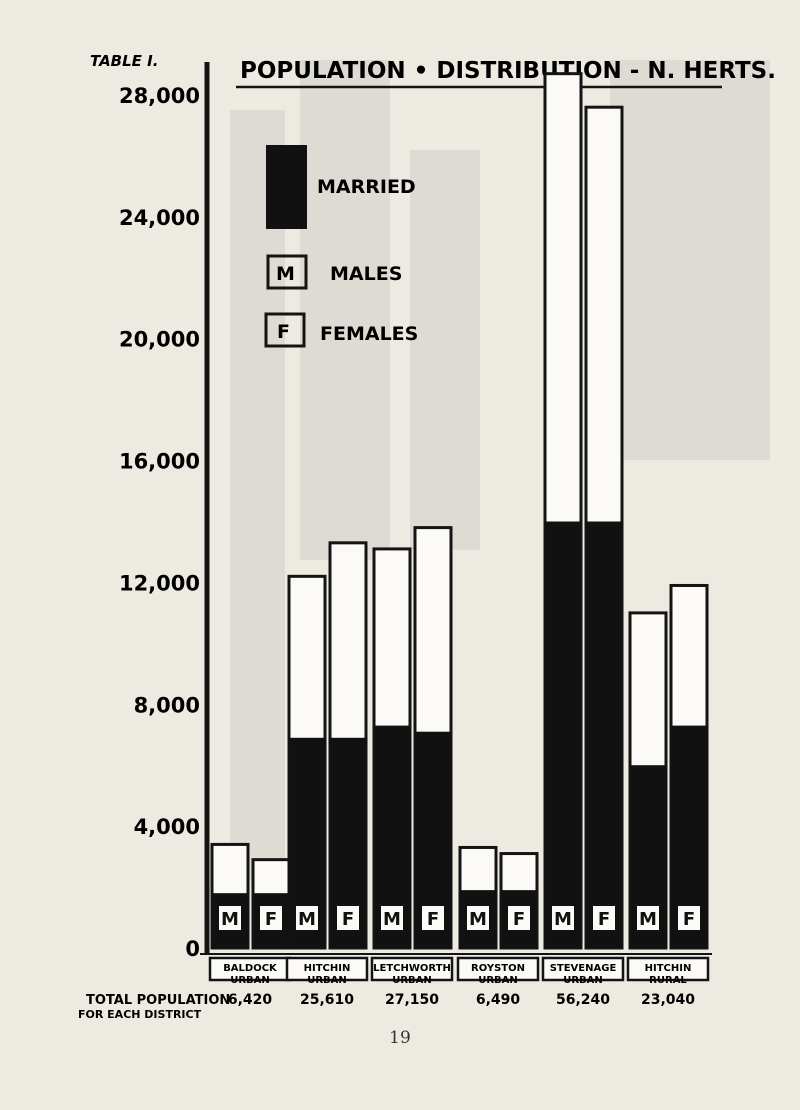 This screenshot has height=1110, width=800. What do you see at coordinates (583, 1000) in the screenshot?
I see `district-total: 56,240` at bounding box center [583, 1000].